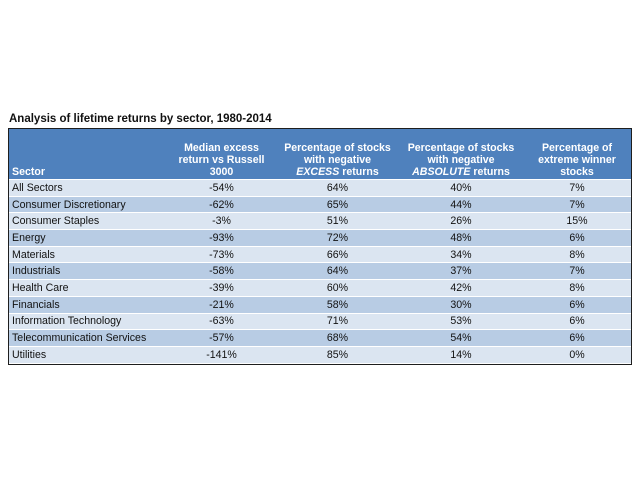 The image size is (640, 480). I want to click on column-header-extreme-winner-stocks: Percentage of extreme winner stocks, so click(577, 154).